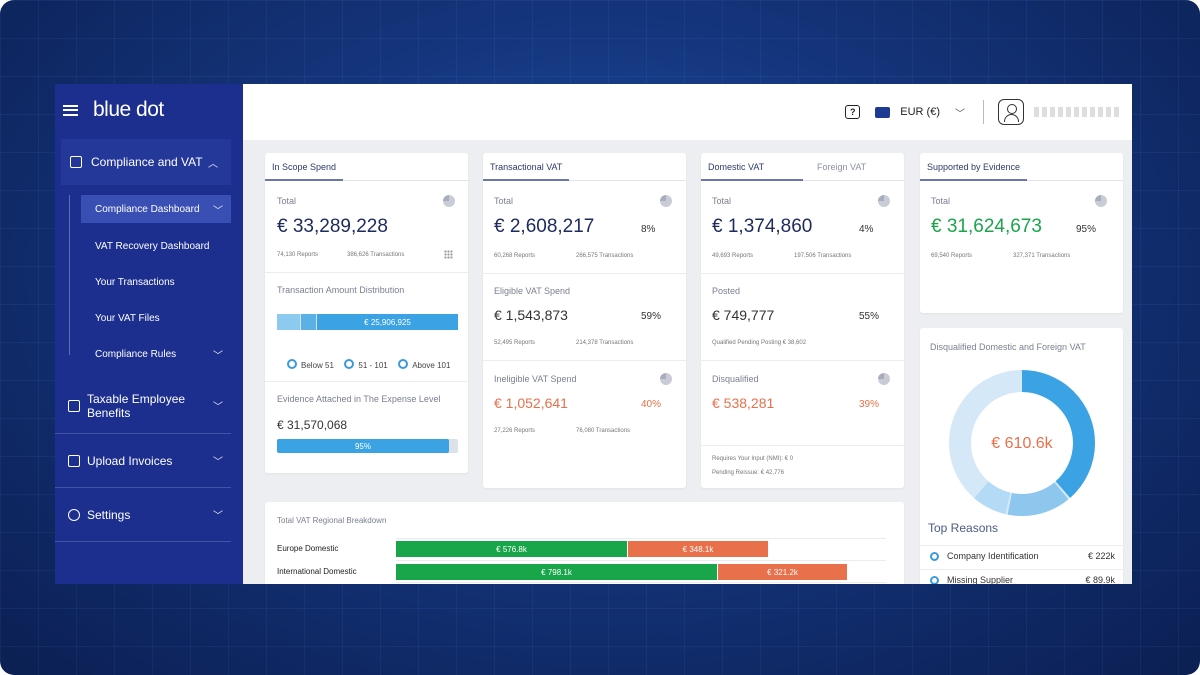 This screenshot has height=675, width=1200. What do you see at coordinates (74, 514) in the screenshot?
I see `gear-icon` at bounding box center [74, 514].